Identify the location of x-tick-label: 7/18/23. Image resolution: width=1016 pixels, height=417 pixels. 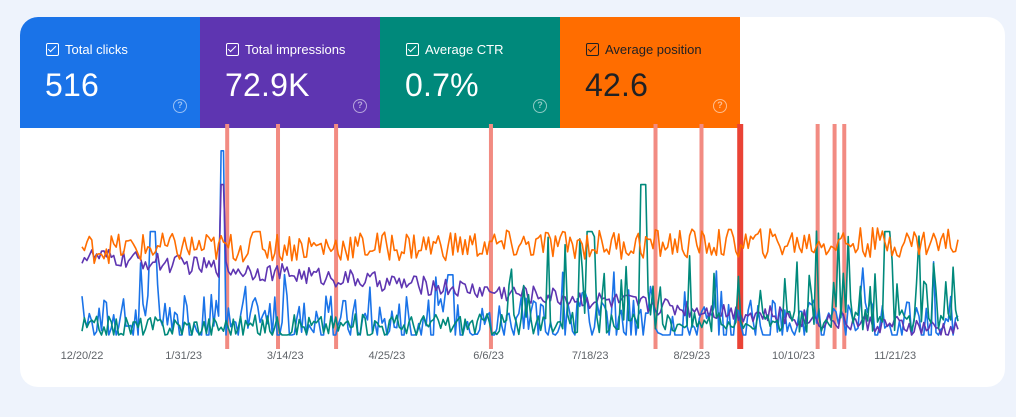
(590, 356).